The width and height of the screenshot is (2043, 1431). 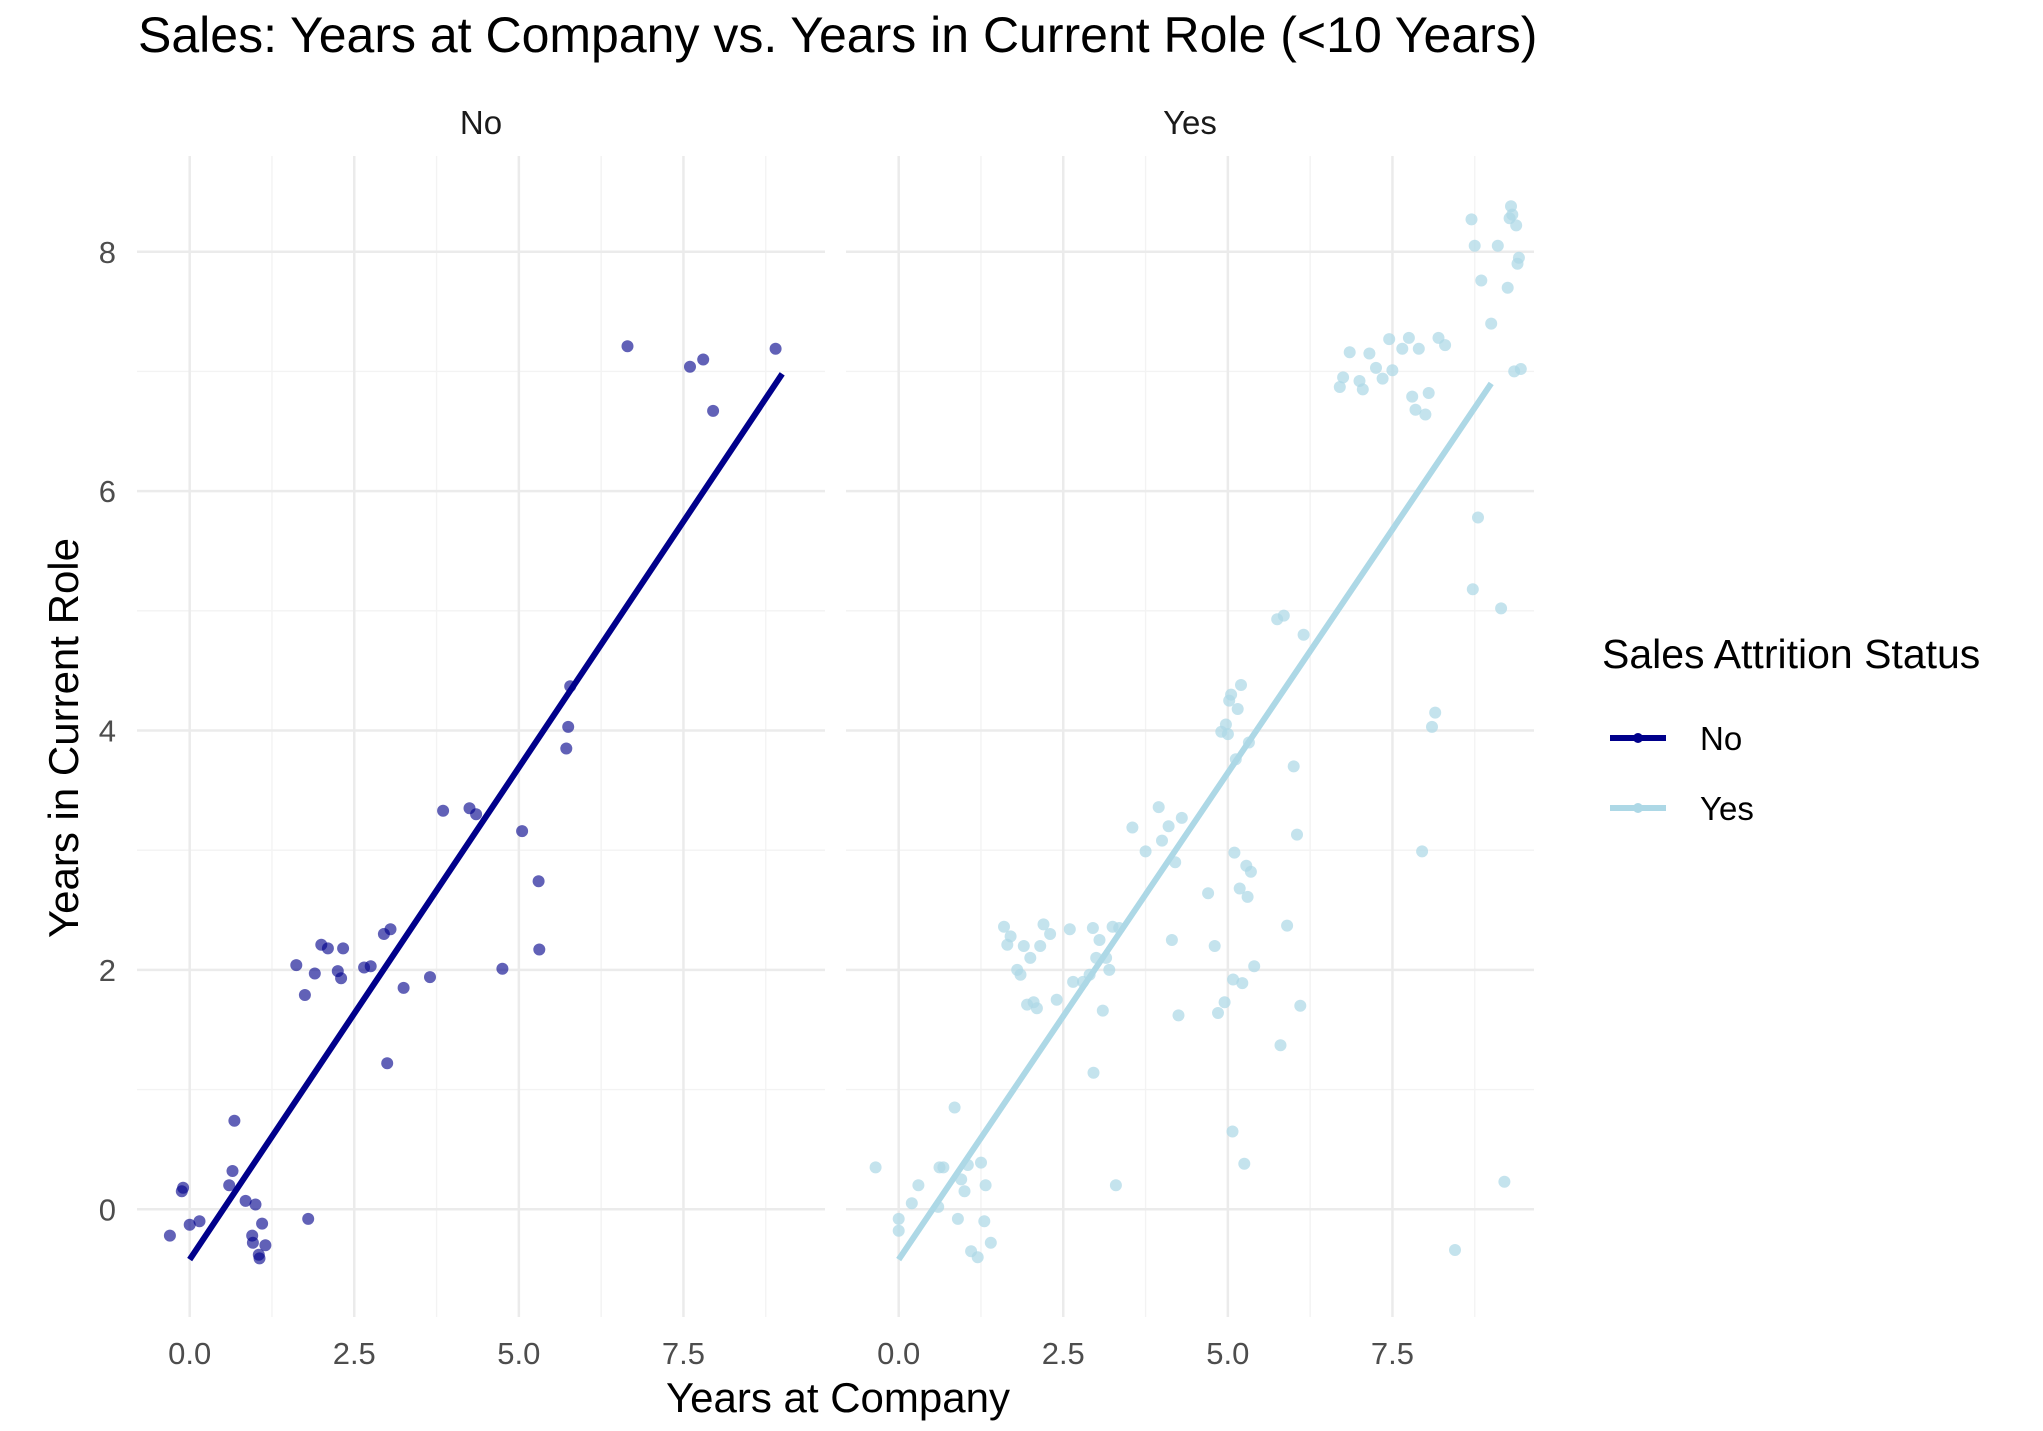 I want to click on legend-entry-yes: Yes, so click(x=1682, y=808).